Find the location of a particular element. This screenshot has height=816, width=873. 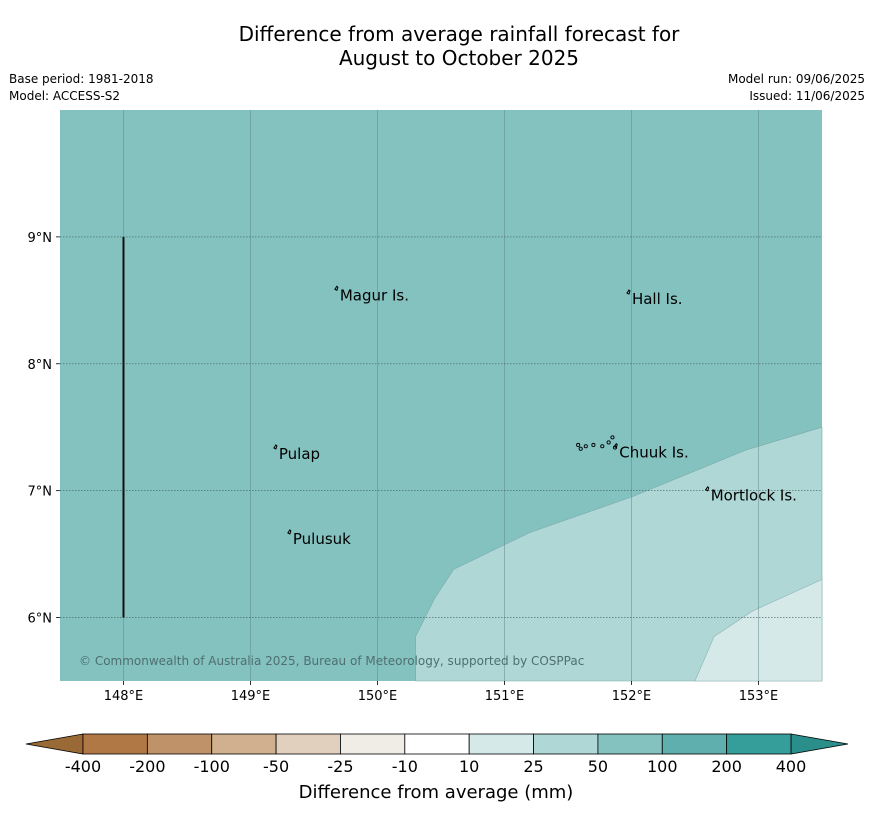

place-label: Magur Is. is located at coordinates (374, 295).